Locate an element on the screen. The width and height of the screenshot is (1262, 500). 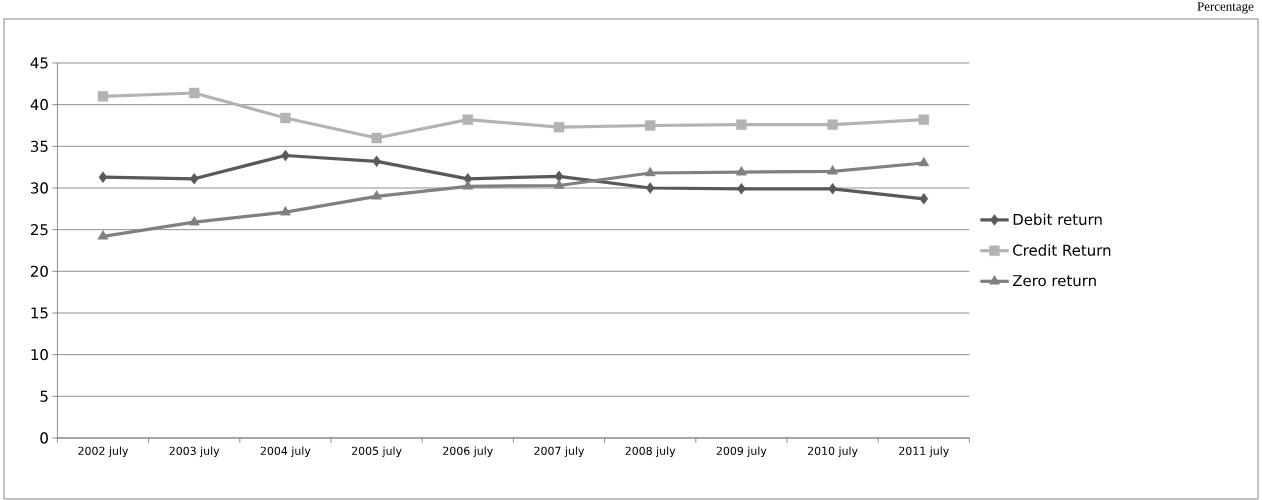
x-tick-label: 2008 july is located at coordinates (650, 452).